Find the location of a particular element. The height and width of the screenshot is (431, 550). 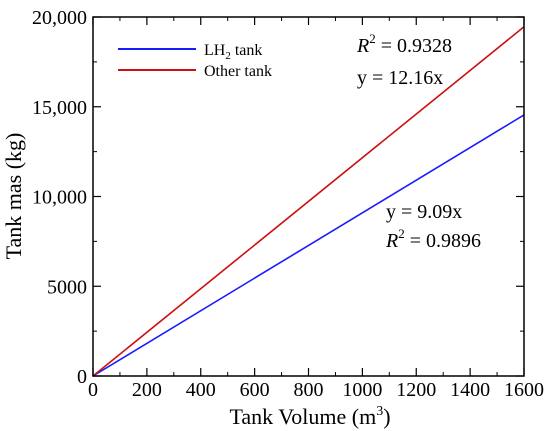

x-tick-label: 1400 is located at coordinates (470, 390).